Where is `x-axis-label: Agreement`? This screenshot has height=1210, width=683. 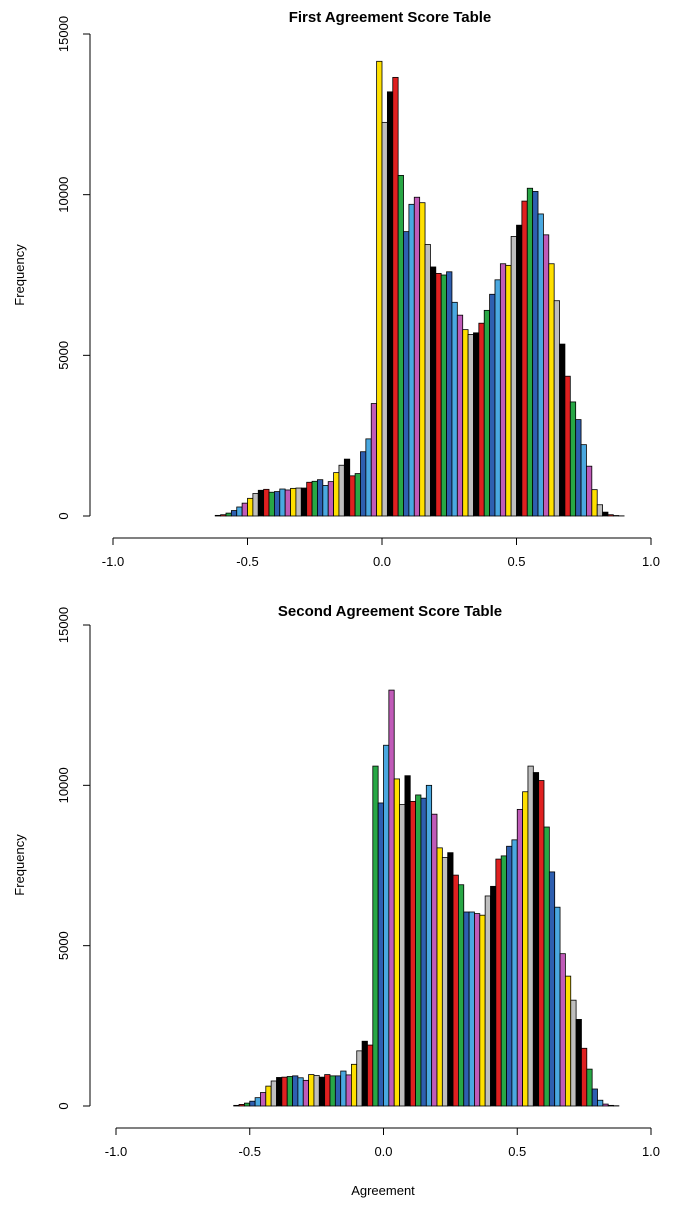
x-axis-label: Agreement is located at coordinates (383, 1190).